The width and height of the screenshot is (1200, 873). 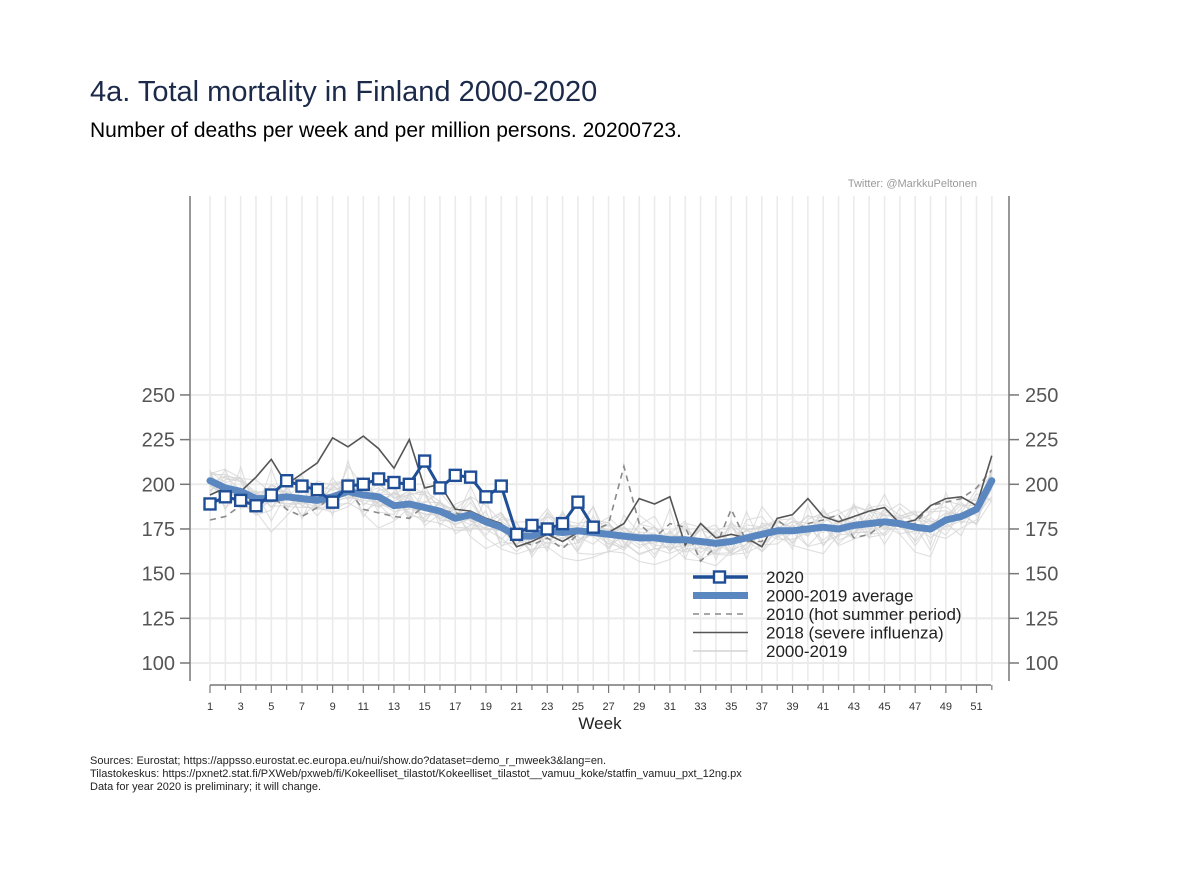 What do you see at coordinates (884, 707) in the screenshot?
I see `x-tick-label: 45` at bounding box center [884, 707].